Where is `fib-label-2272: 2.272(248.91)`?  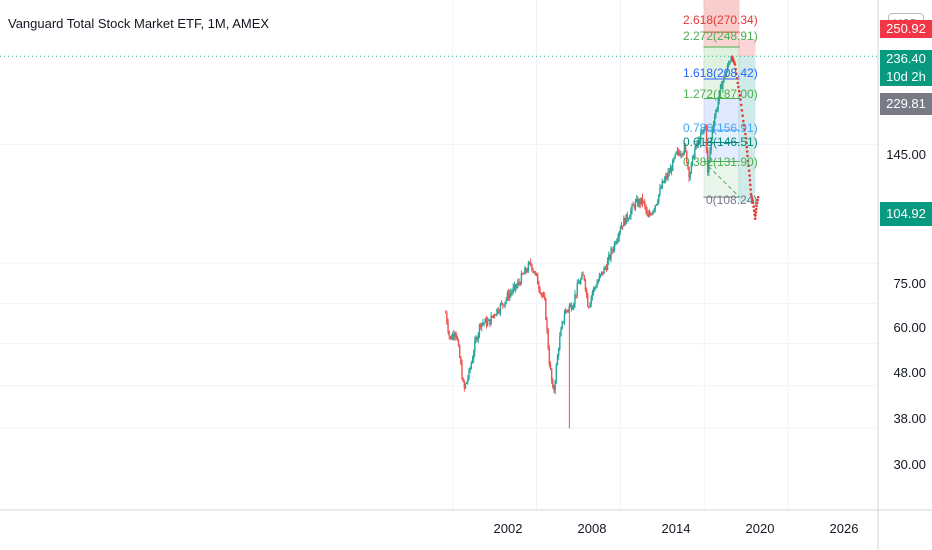
fib-label-2272: 2.272(248.91) is located at coordinates (720, 36).